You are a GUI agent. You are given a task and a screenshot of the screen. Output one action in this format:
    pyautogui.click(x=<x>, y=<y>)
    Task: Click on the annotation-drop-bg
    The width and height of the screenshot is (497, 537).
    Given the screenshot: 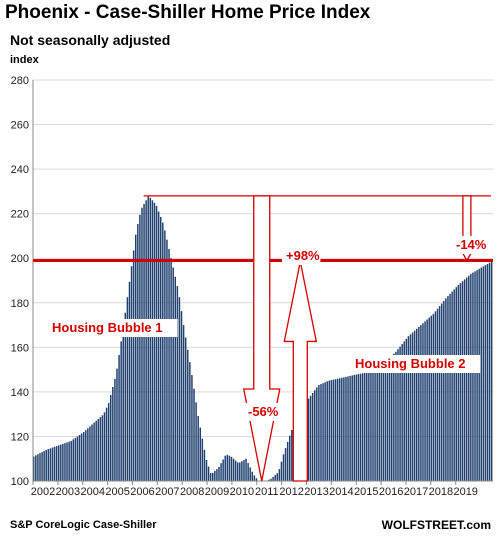 What is the action you would take?
    pyautogui.click(x=263, y=412)
    